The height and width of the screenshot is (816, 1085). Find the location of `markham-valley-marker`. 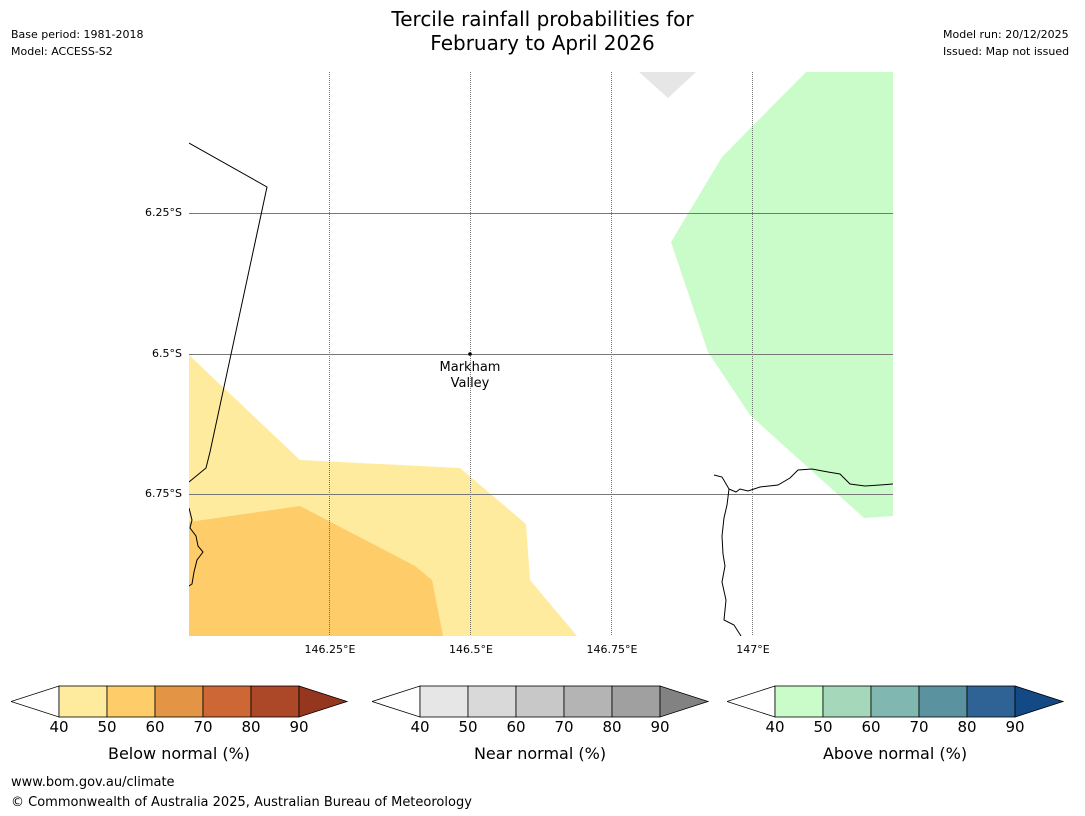

markham-valley-marker is located at coordinates (470, 354).